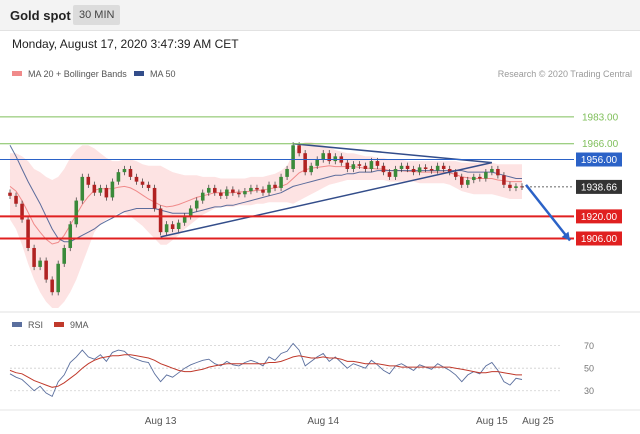  I want to click on x-tick-label: Aug 14, so click(323, 421).